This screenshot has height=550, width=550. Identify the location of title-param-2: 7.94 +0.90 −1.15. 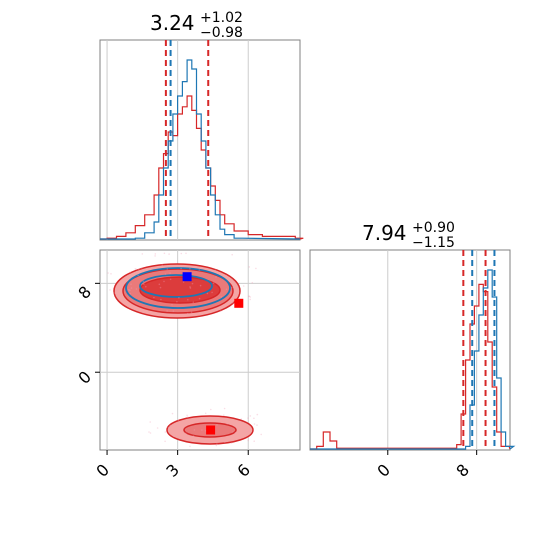
(408, 235).